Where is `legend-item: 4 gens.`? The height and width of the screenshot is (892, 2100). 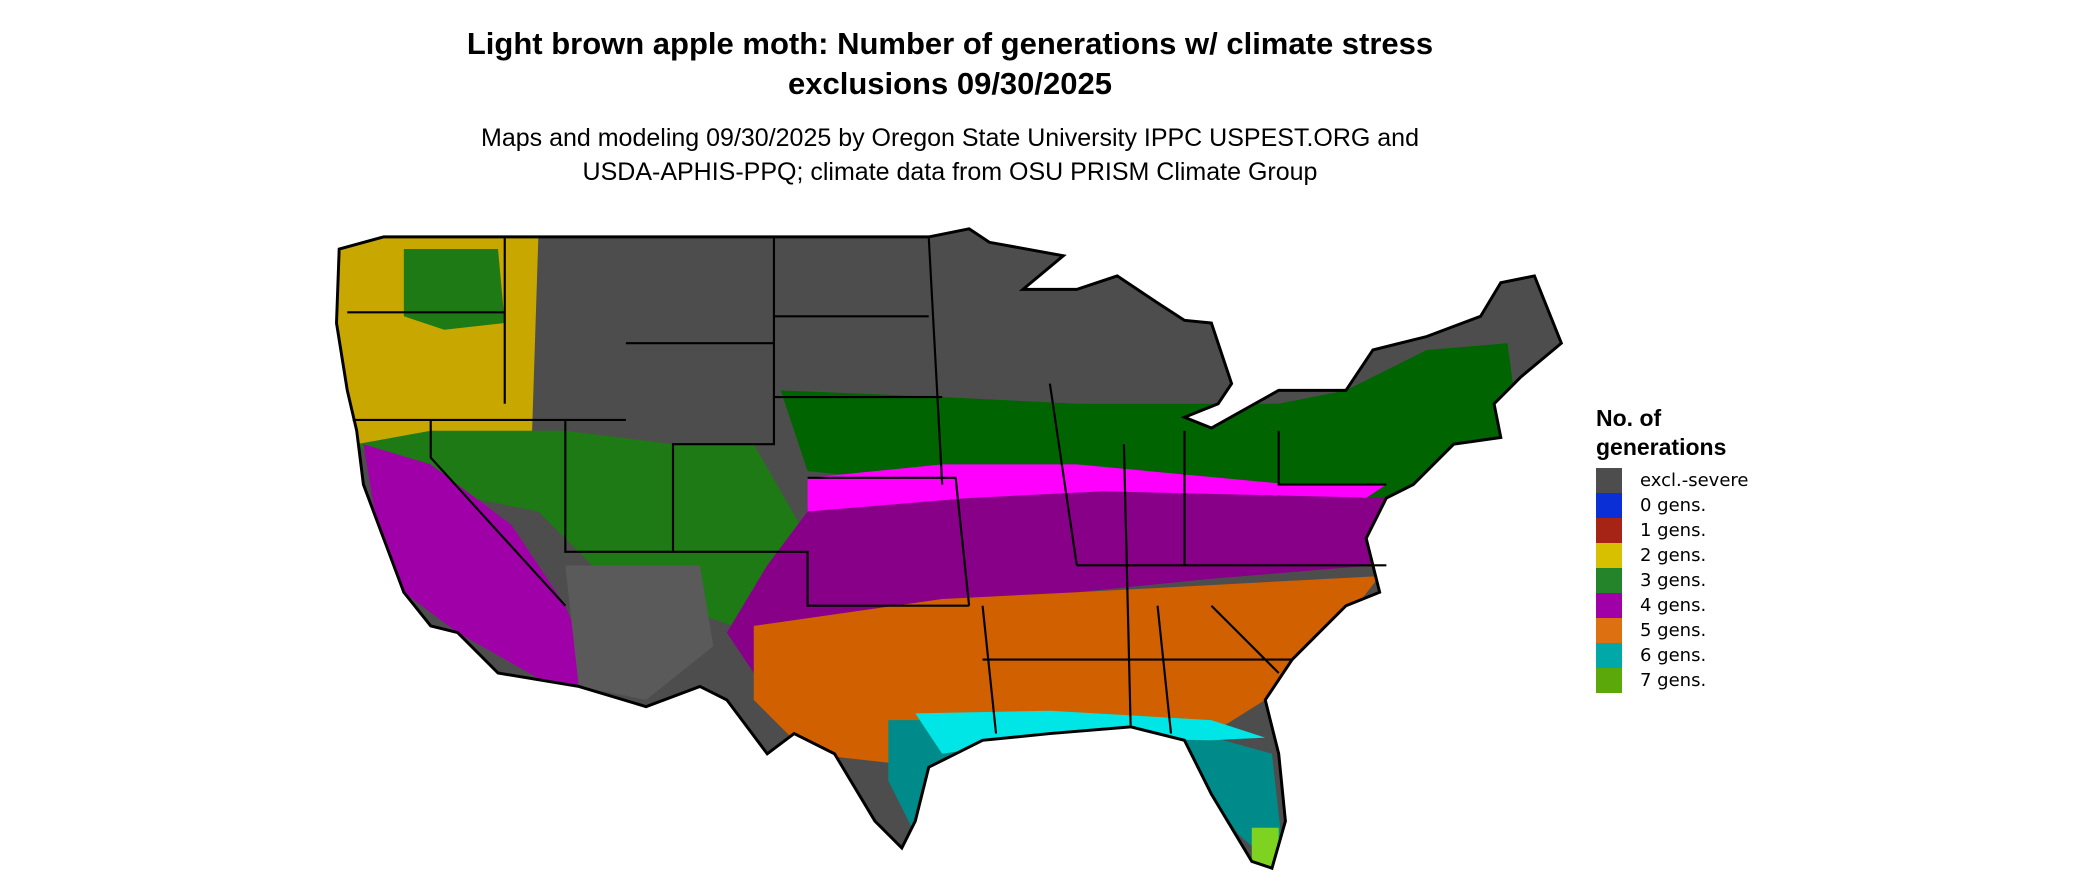
legend-item: 4 gens. is located at coordinates (1672, 605).